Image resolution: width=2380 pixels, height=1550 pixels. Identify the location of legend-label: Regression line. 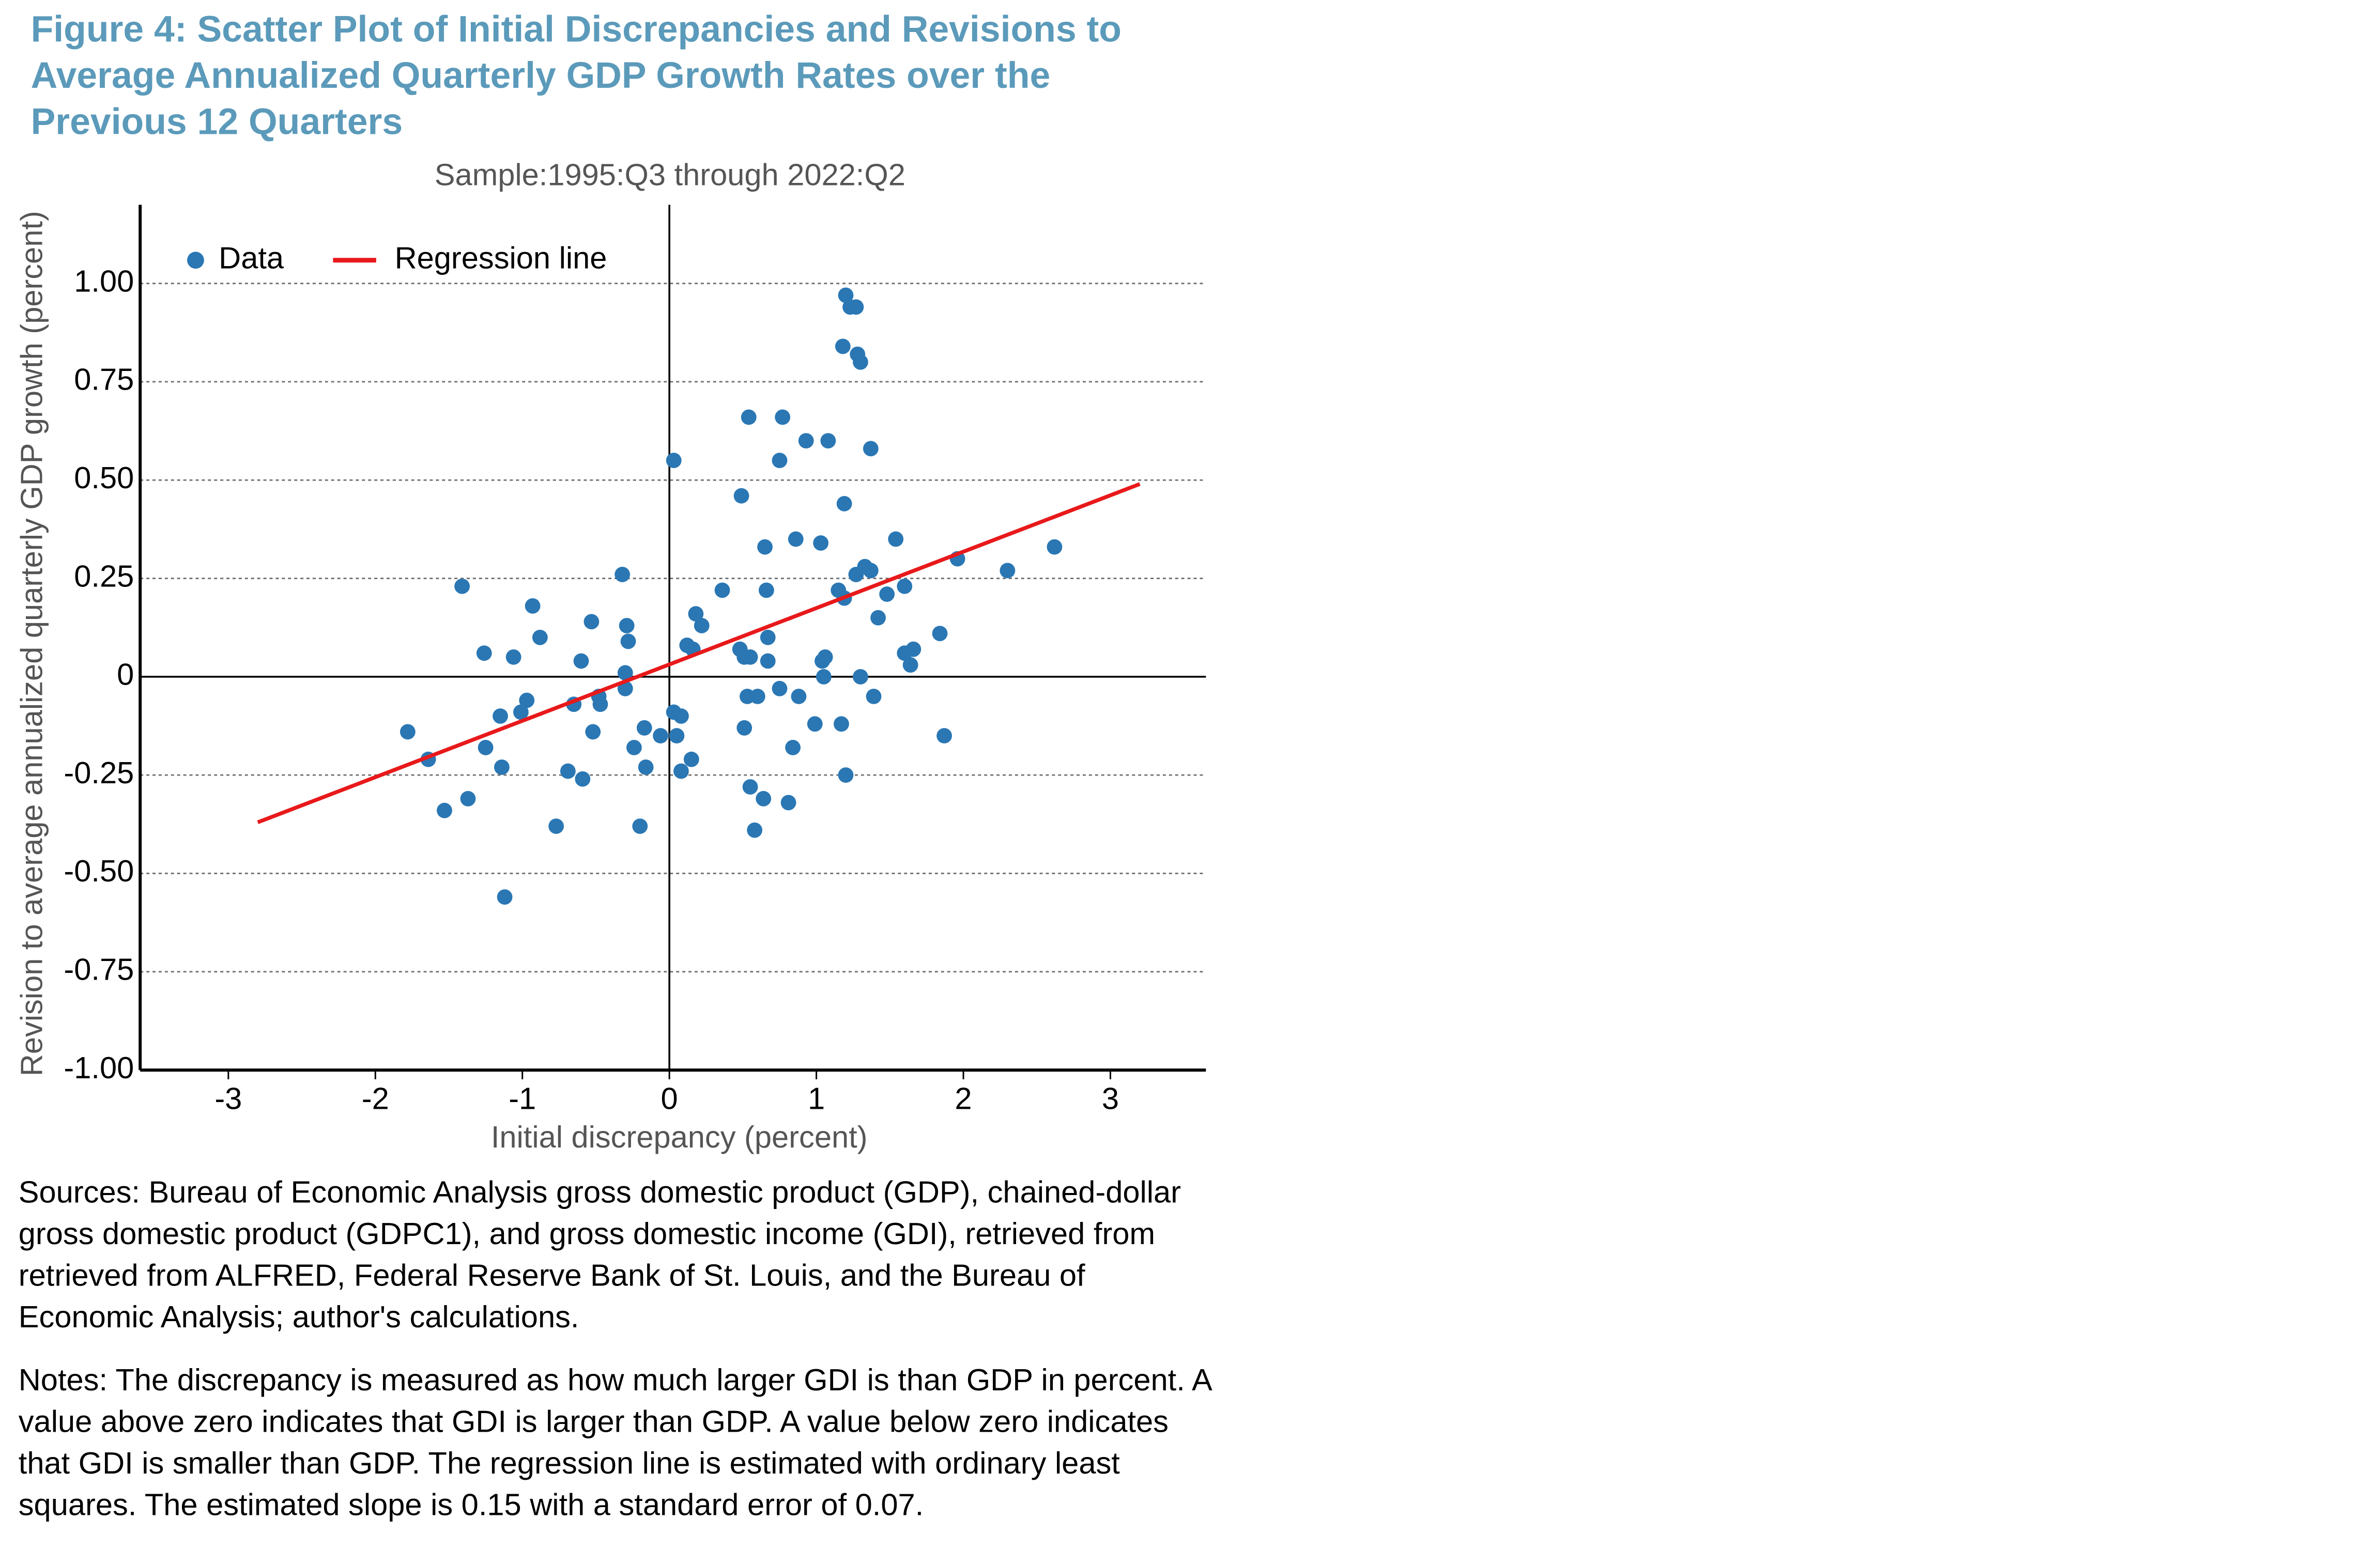
(501, 257).